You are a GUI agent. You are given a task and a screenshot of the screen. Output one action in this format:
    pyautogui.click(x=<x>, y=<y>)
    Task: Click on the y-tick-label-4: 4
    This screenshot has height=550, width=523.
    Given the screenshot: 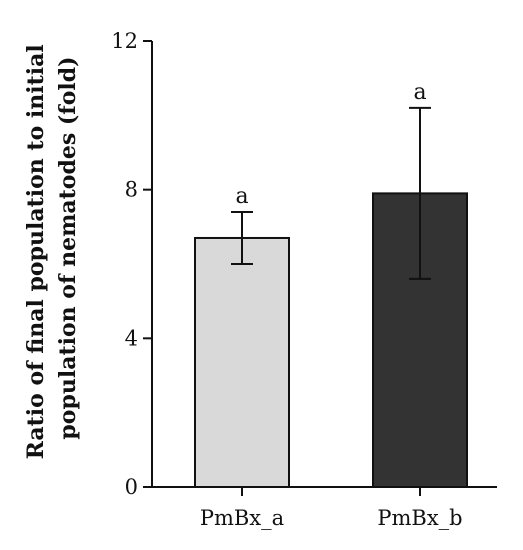 What is the action you would take?
    pyautogui.click(x=131, y=338)
    